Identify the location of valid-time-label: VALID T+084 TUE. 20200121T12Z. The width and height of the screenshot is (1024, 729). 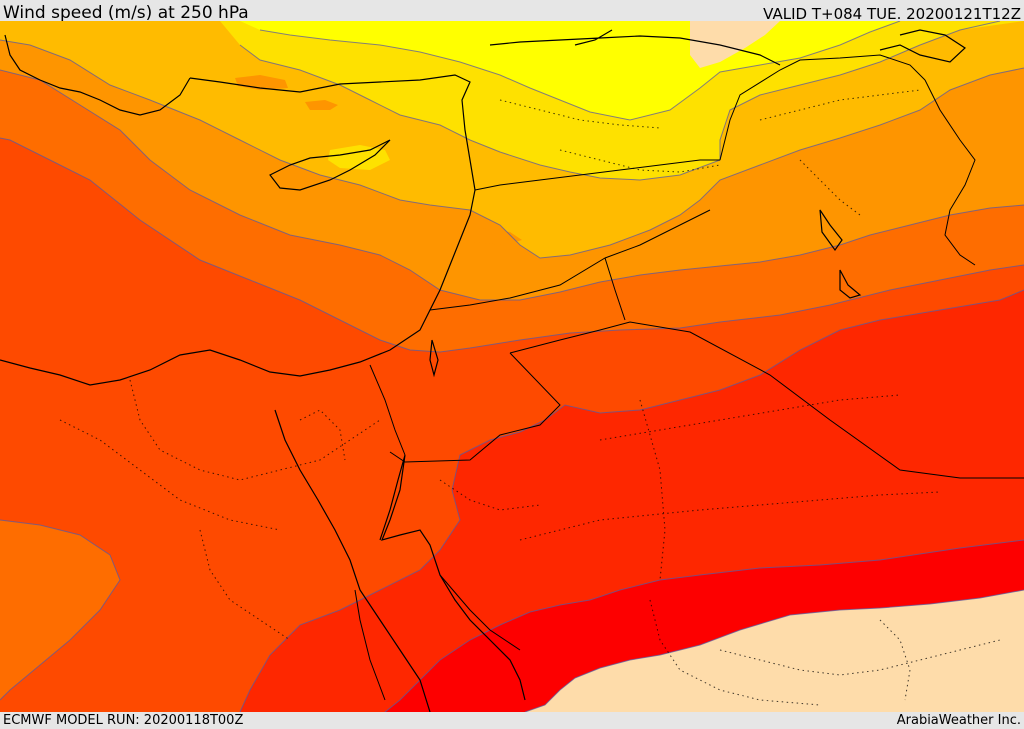
(892, 14).